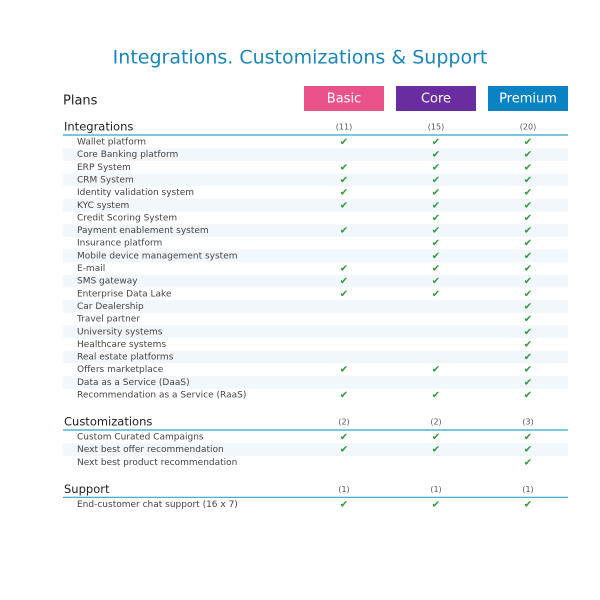  I want to click on row-label: Mobile device management system, so click(157, 256).